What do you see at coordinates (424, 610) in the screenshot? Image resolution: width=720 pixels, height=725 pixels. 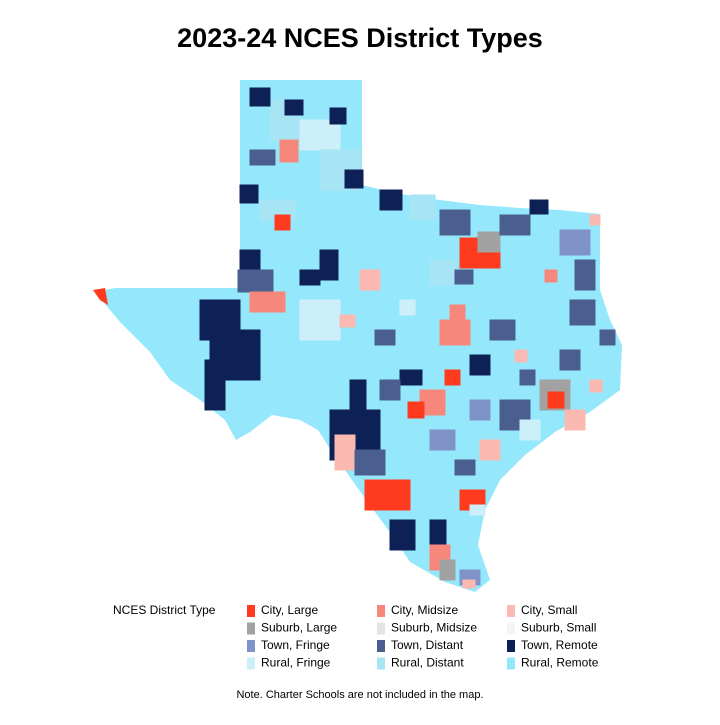 I see `legend-label: City, Midsize` at bounding box center [424, 610].